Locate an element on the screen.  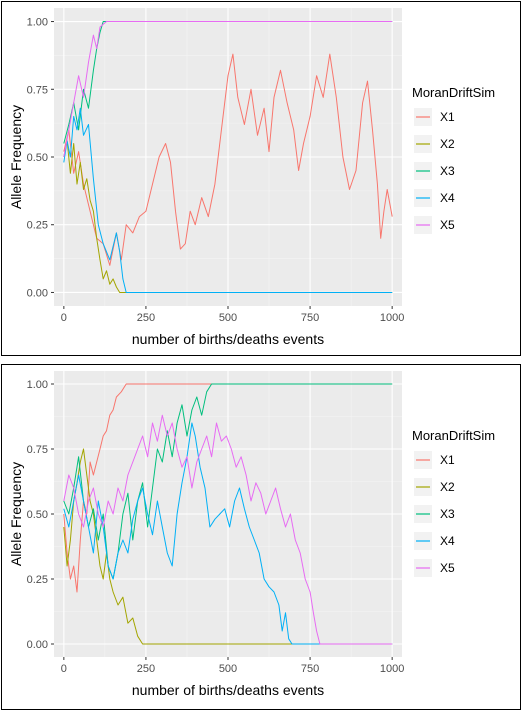
series-line-x5 is located at coordinates (228, 89).